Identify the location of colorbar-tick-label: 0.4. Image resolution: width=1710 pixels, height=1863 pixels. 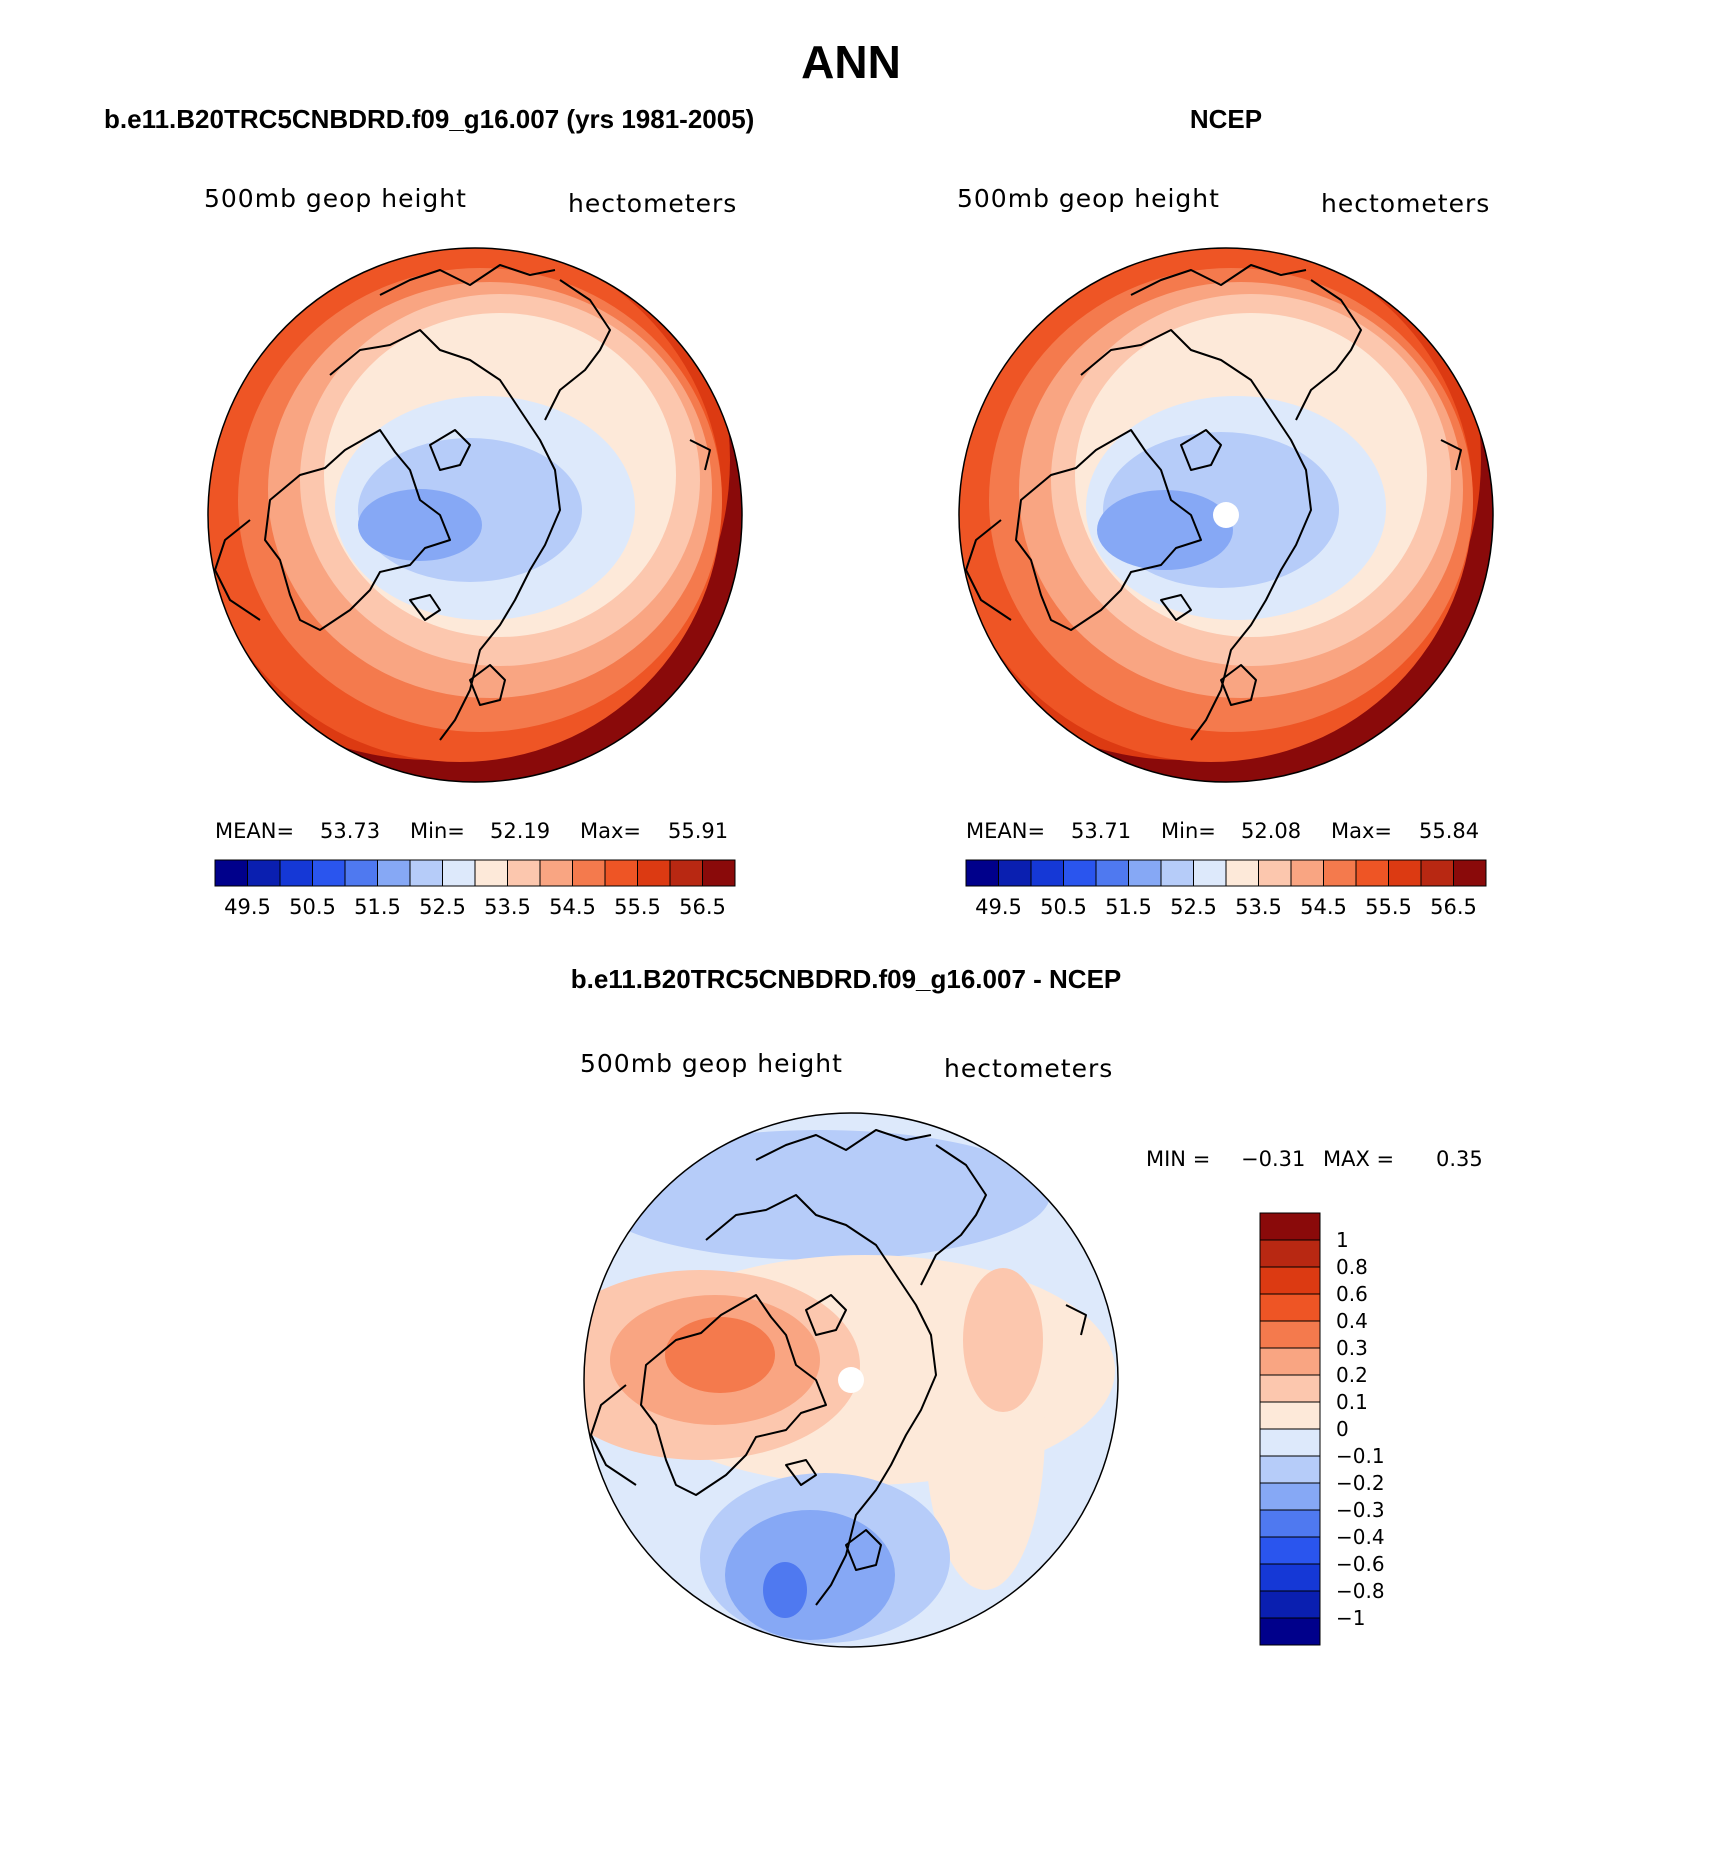
(1352, 1321).